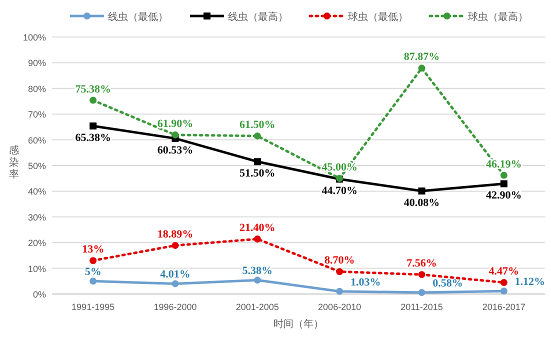 The width and height of the screenshot is (551, 346). Describe the element at coordinates (93, 307) in the screenshot. I see `x-tick-label: 1991-1995` at that location.